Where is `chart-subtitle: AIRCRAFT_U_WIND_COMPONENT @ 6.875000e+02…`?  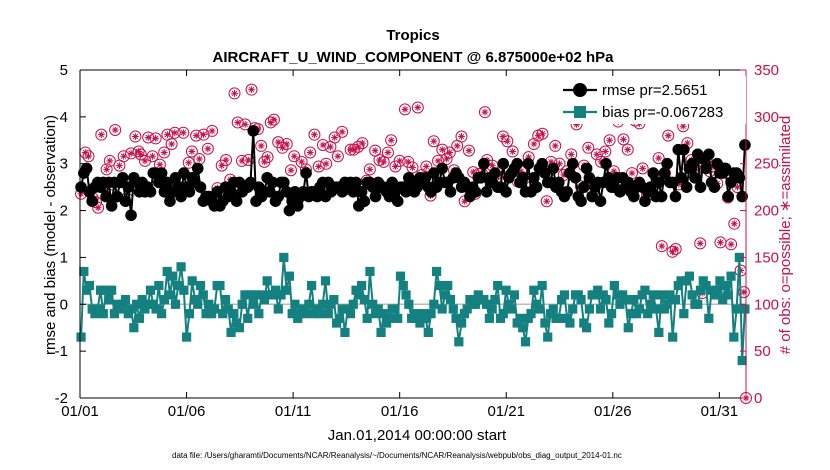
chart-subtitle: AIRCRAFT_U_WIND_COMPONENT @ 6.875000e+02… is located at coordinates (414, 57).